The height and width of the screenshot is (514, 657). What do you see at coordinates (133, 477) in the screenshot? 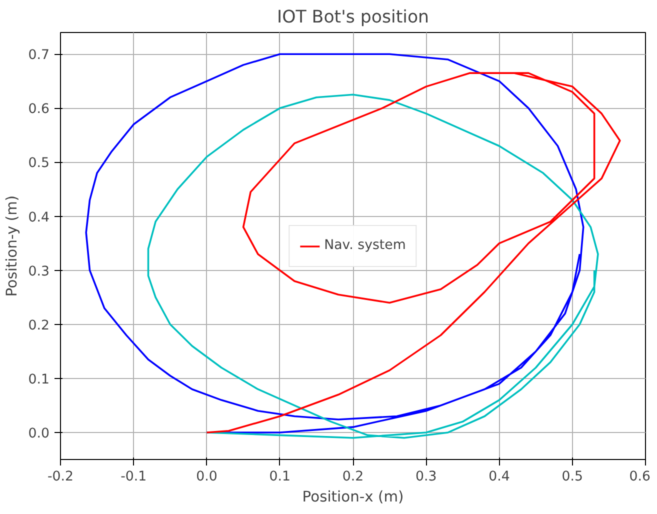
I see `x-tick-label: -0.1` at bounding box center [133, 477].